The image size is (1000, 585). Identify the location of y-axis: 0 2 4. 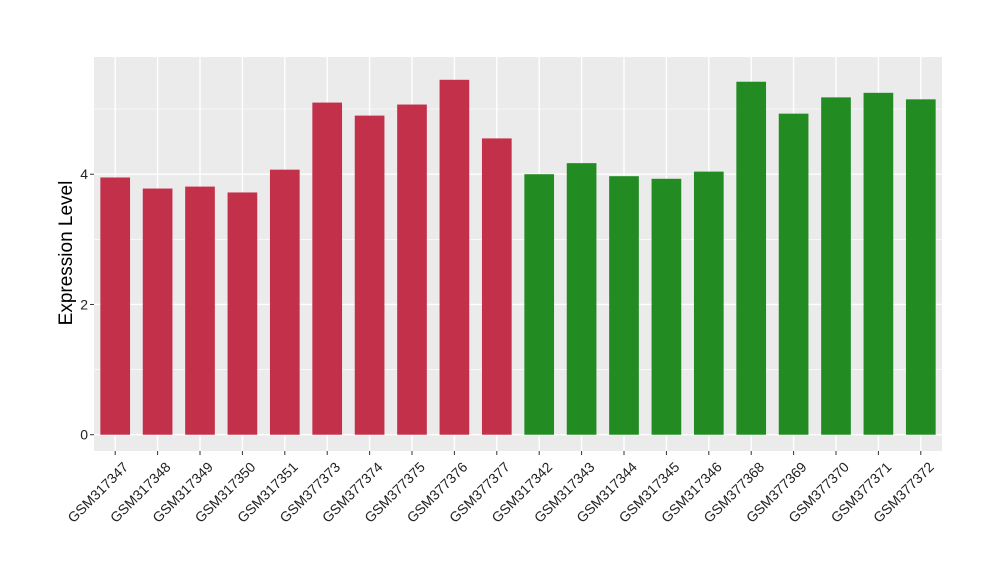
(87, 304).